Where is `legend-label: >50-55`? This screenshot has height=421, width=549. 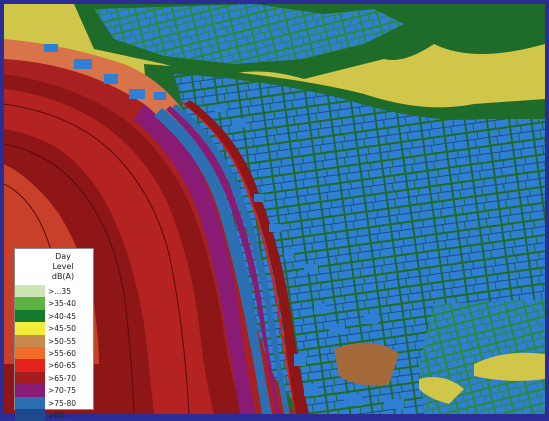 legend-label: >50-55 is located at coordinates (62, 341).